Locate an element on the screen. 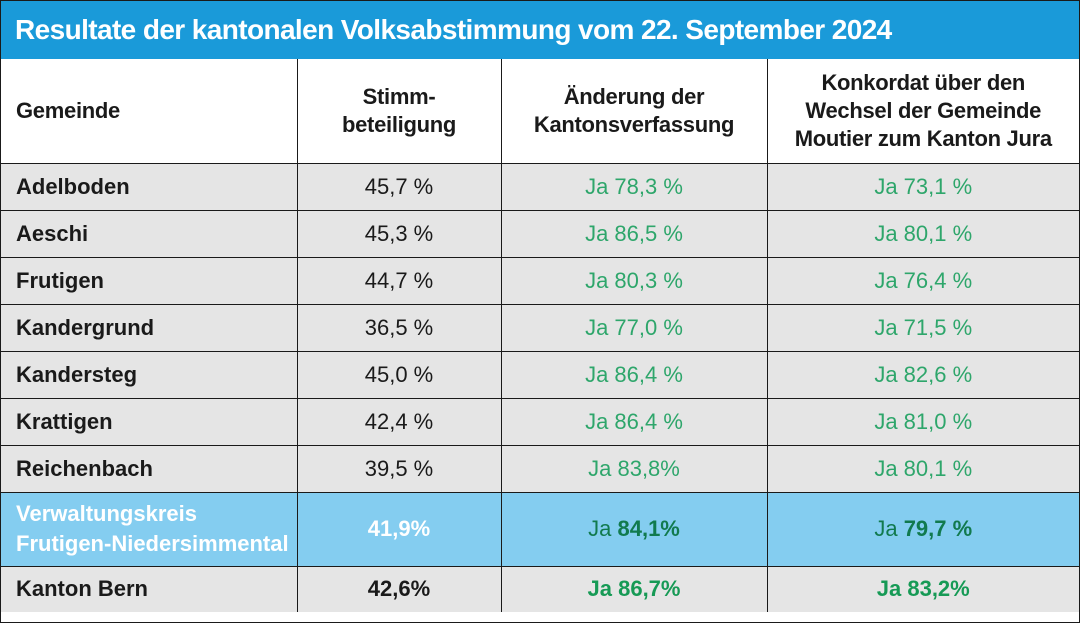 The image size is (1080, 623). proposal2-cell: Ja 81,0 % is located at coordinates (923, 422).